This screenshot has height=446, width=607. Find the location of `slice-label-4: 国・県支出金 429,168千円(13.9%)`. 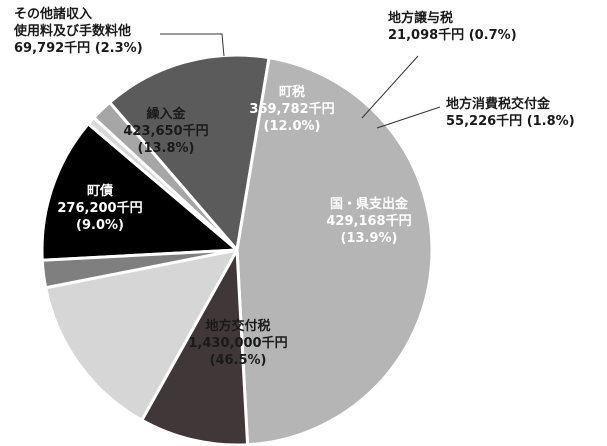

slice-label-4: 国・県支出金 429,168千円(13.9%) is located at coordinates (368, 221).